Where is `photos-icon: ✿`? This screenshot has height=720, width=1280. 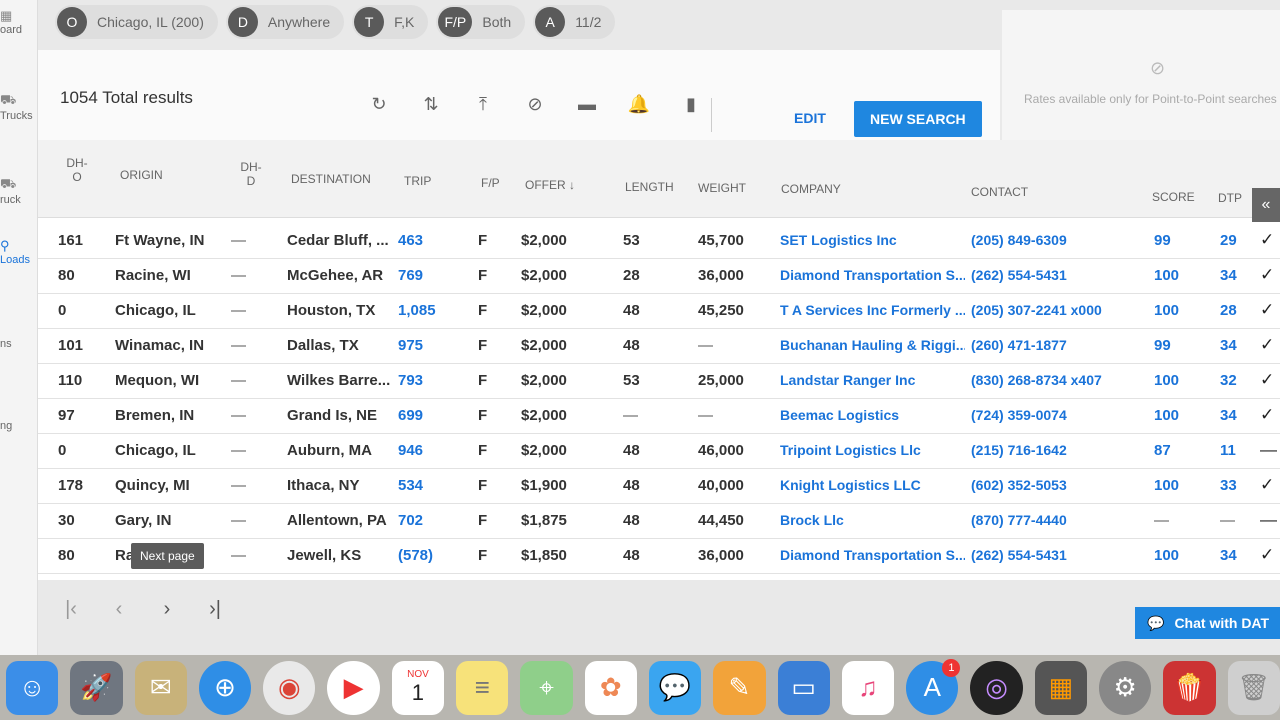 photos-icon: ✿ is located at coordinates (610, 687).